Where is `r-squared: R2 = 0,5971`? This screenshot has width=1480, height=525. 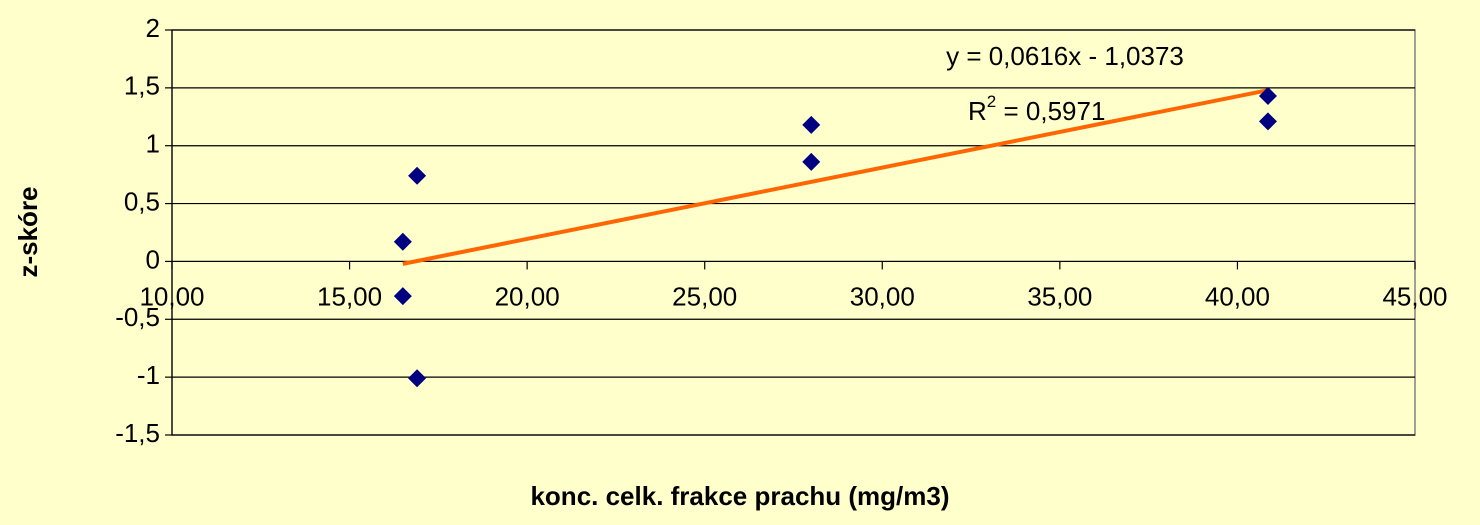 r-squared: R2 = 0,5971 is located at coordinates (1036, 108).